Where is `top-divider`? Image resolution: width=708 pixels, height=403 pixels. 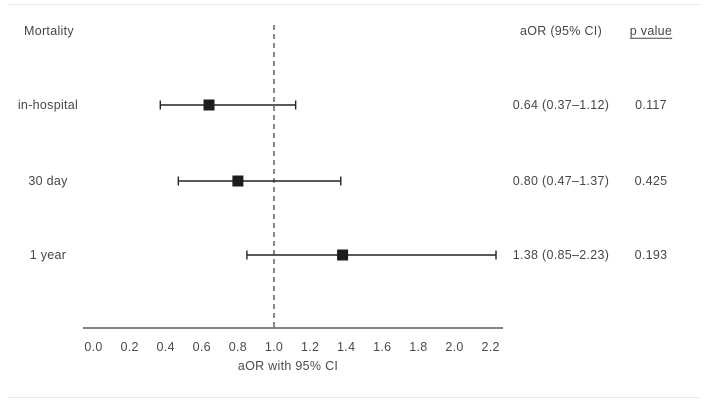 top-divider is located at coordinates (354, 4).